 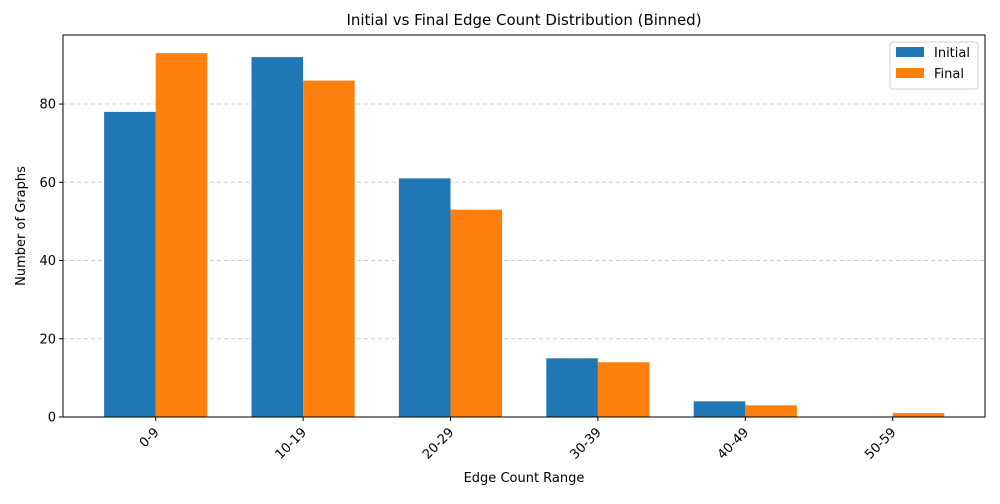 I want to click on y-axis-label: Number of Graphs, so click(x=21, y=226).